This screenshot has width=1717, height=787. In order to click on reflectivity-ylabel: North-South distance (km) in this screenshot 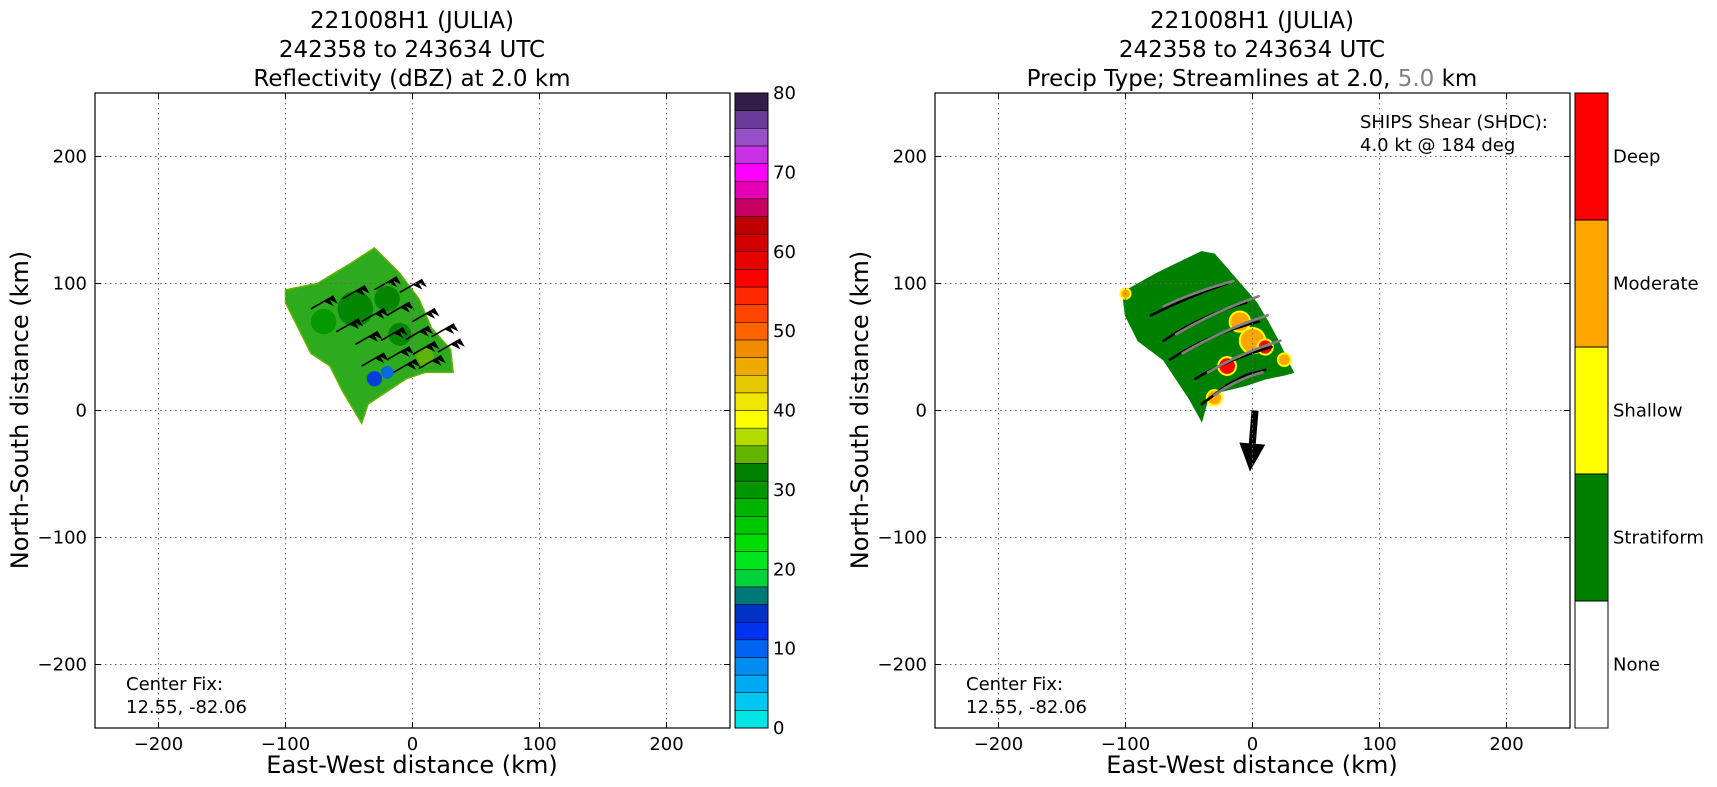, I will do `click(20, 410)`.